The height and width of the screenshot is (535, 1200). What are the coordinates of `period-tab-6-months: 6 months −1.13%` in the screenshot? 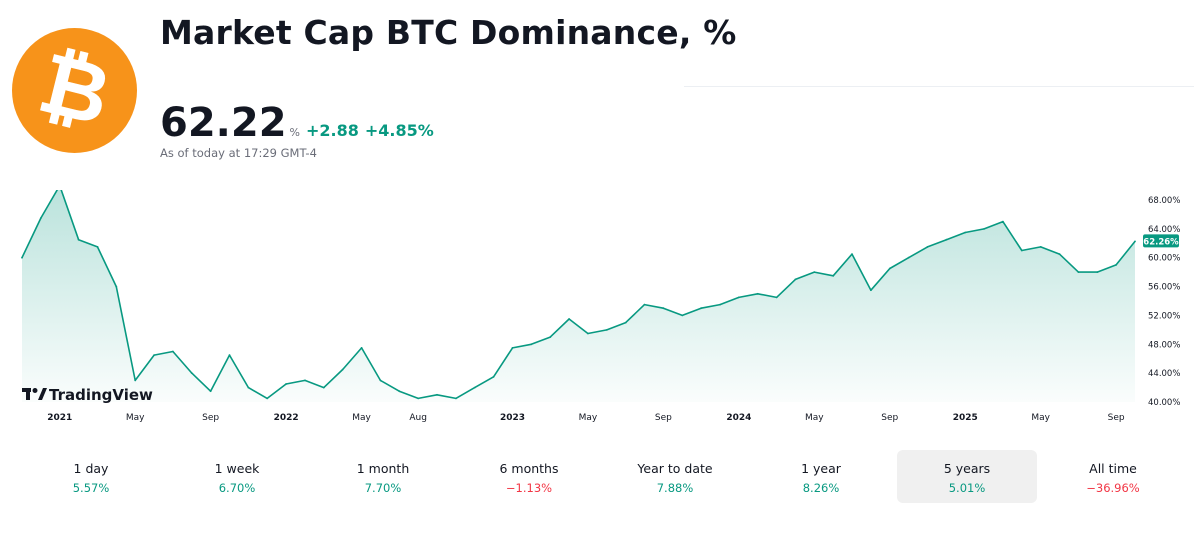 It's located at (529, 476).